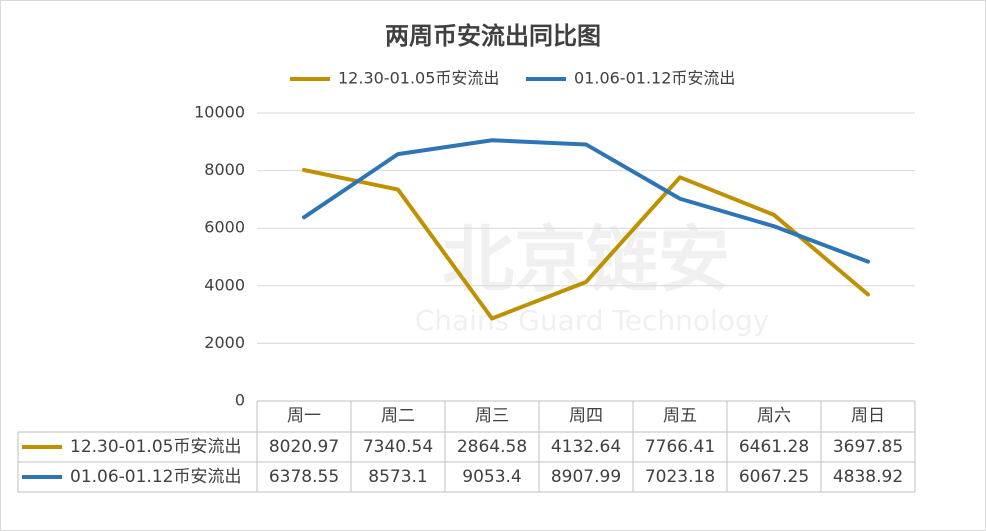  What do you see at coordinates (680, 416) in the screenshot?
I see `x-tick-label: 周五` at bounding box center [680, 416].